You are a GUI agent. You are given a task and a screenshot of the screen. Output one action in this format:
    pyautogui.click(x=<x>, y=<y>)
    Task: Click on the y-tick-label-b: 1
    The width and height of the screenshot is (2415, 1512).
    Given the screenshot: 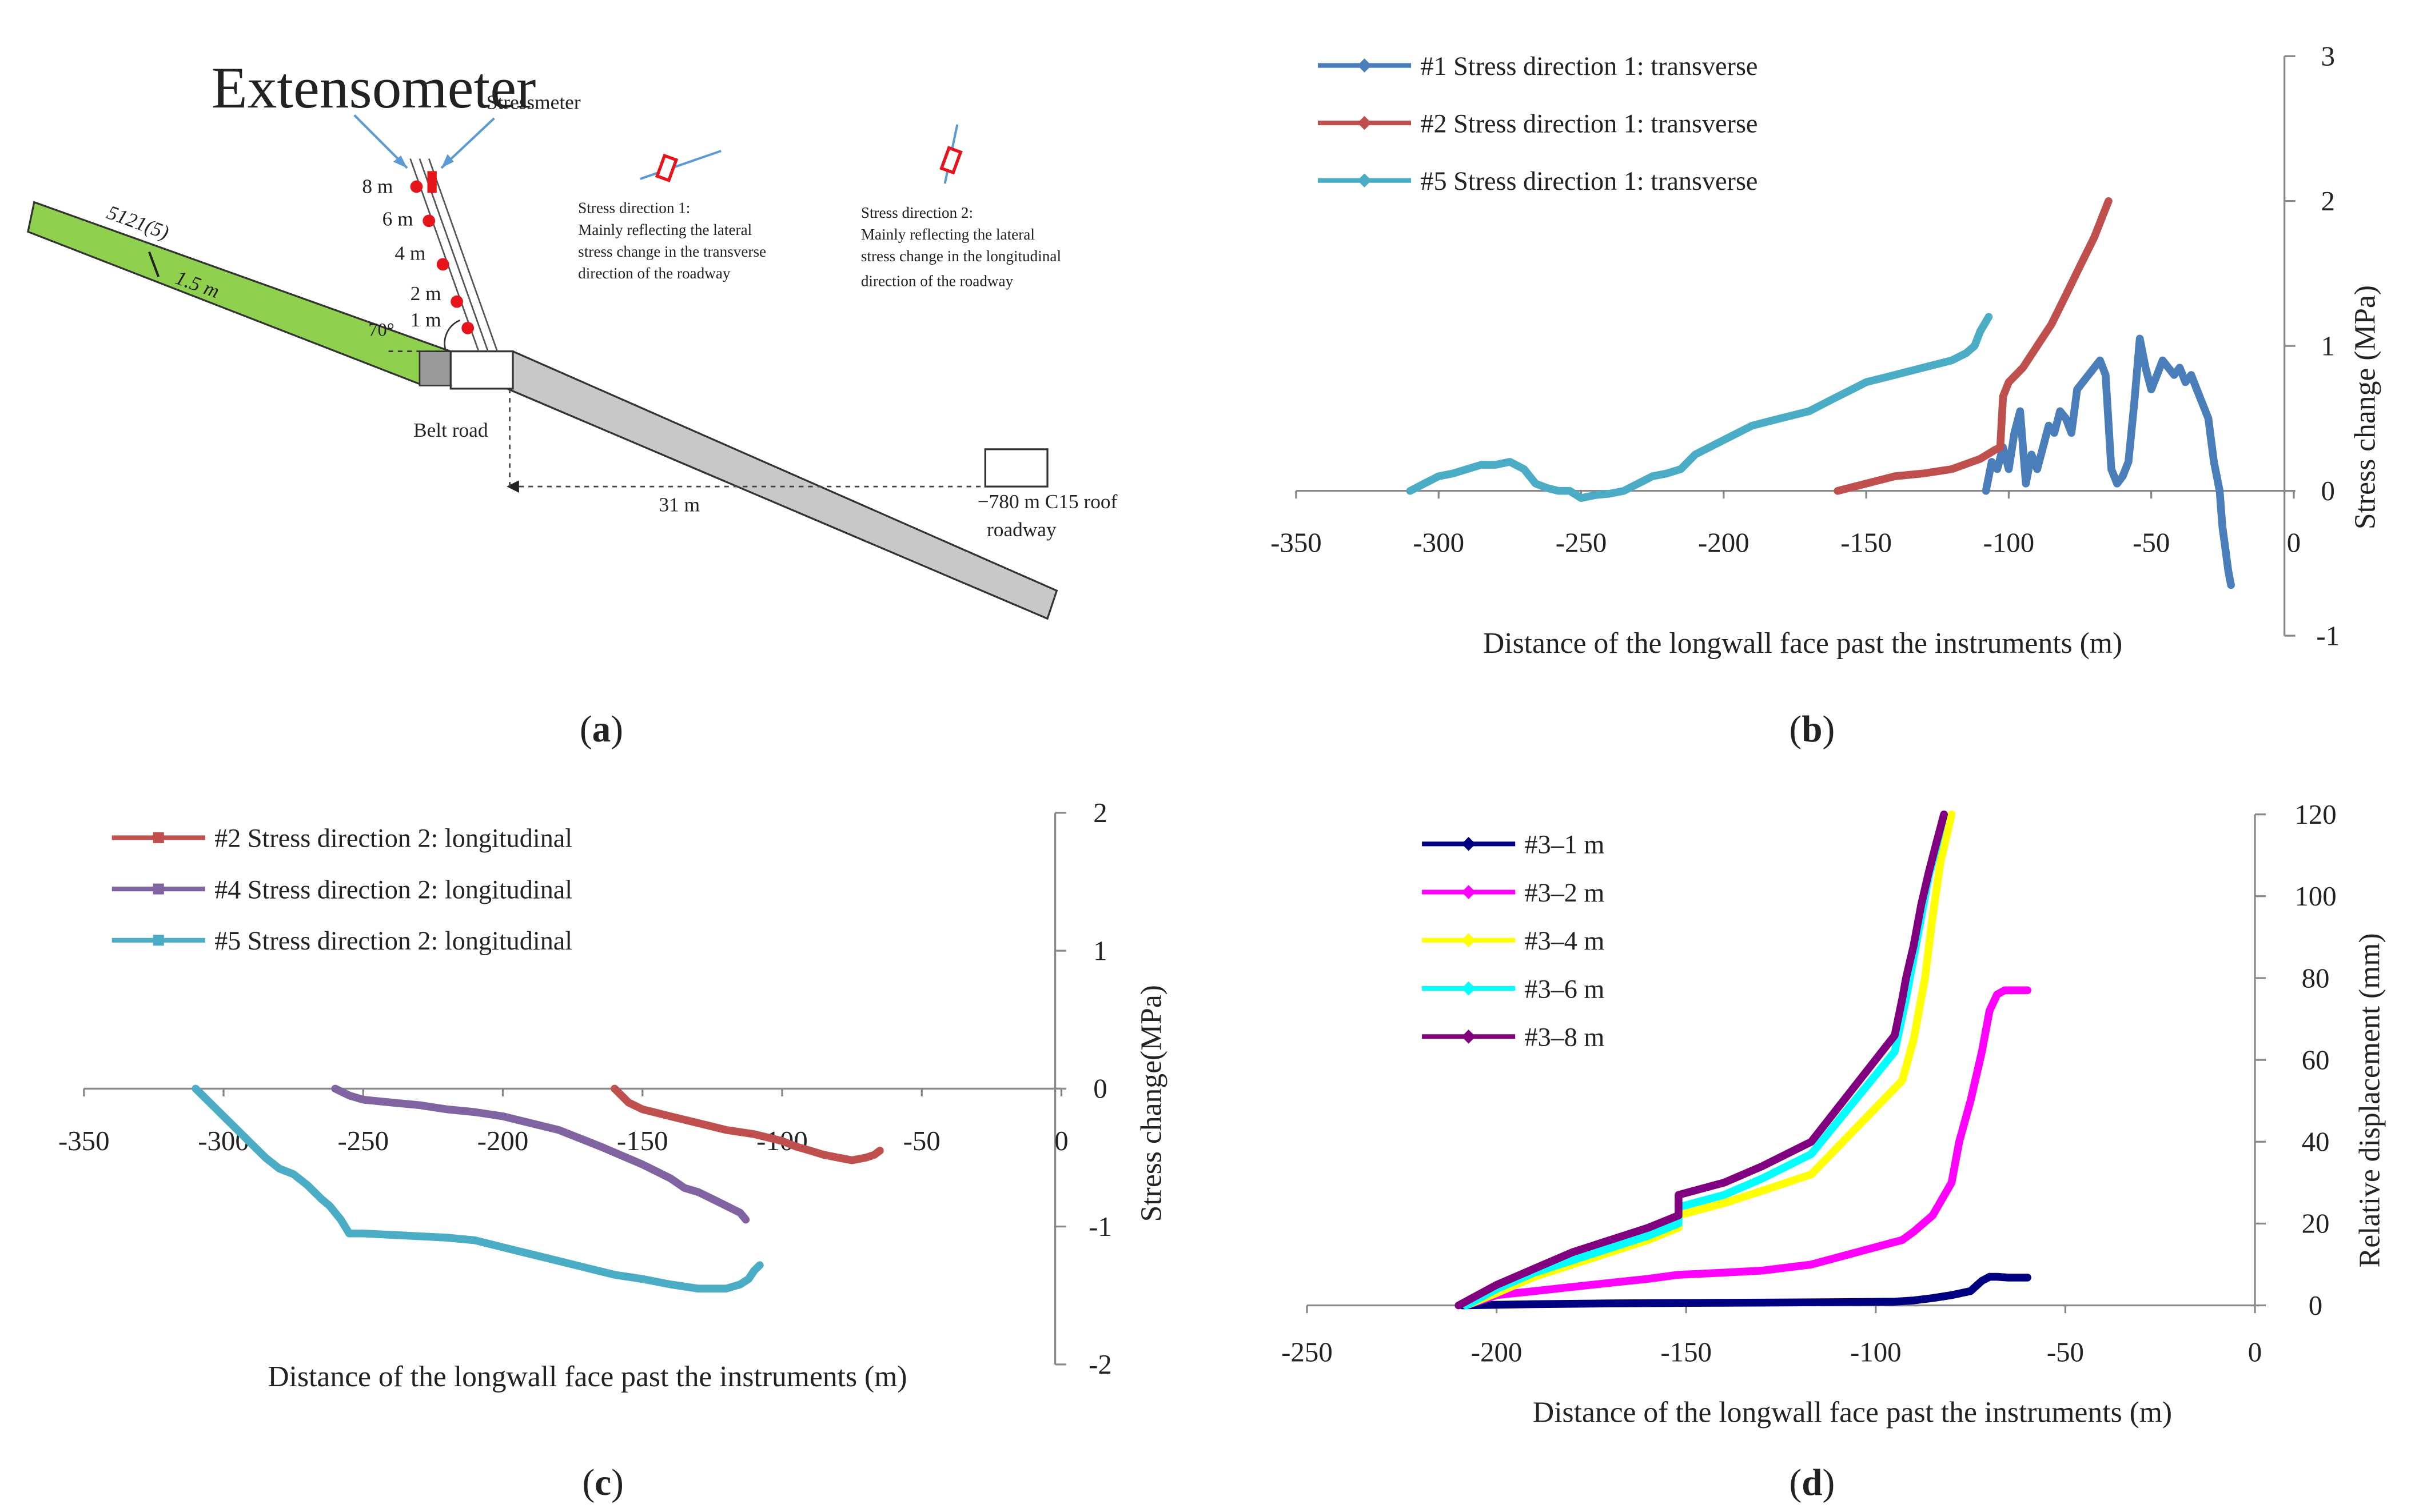 What is the action you would take?
    pyautogui.click(x=2328, y=346)
    